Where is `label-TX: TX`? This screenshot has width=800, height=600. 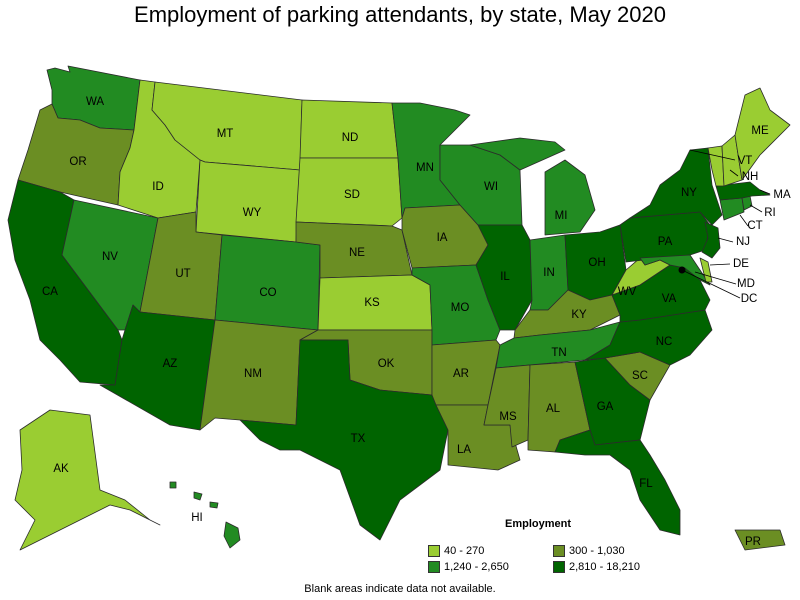 label-TX: TX is located at coordinates (358, 439).